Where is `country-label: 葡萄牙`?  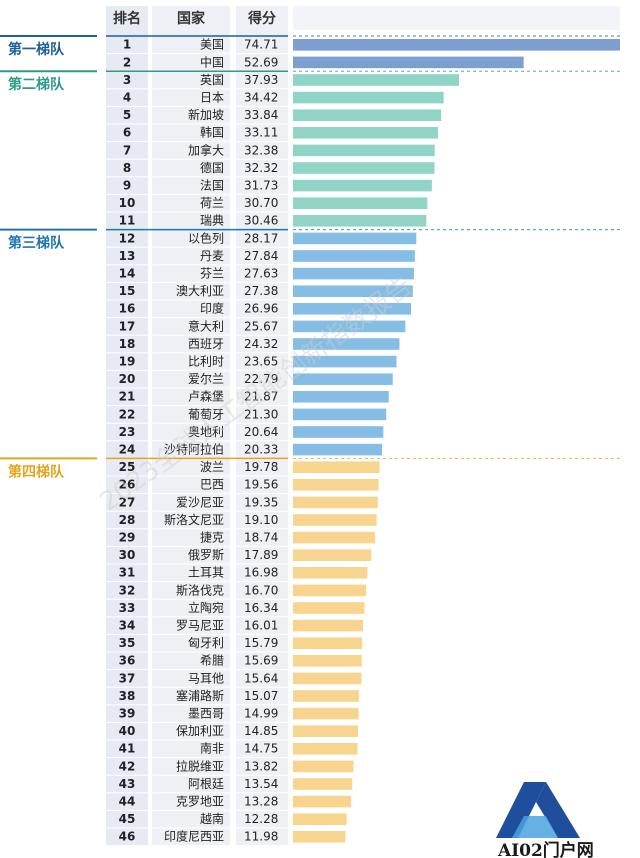
country-label: 葡萄牙 is located at coordinates (206, 414).